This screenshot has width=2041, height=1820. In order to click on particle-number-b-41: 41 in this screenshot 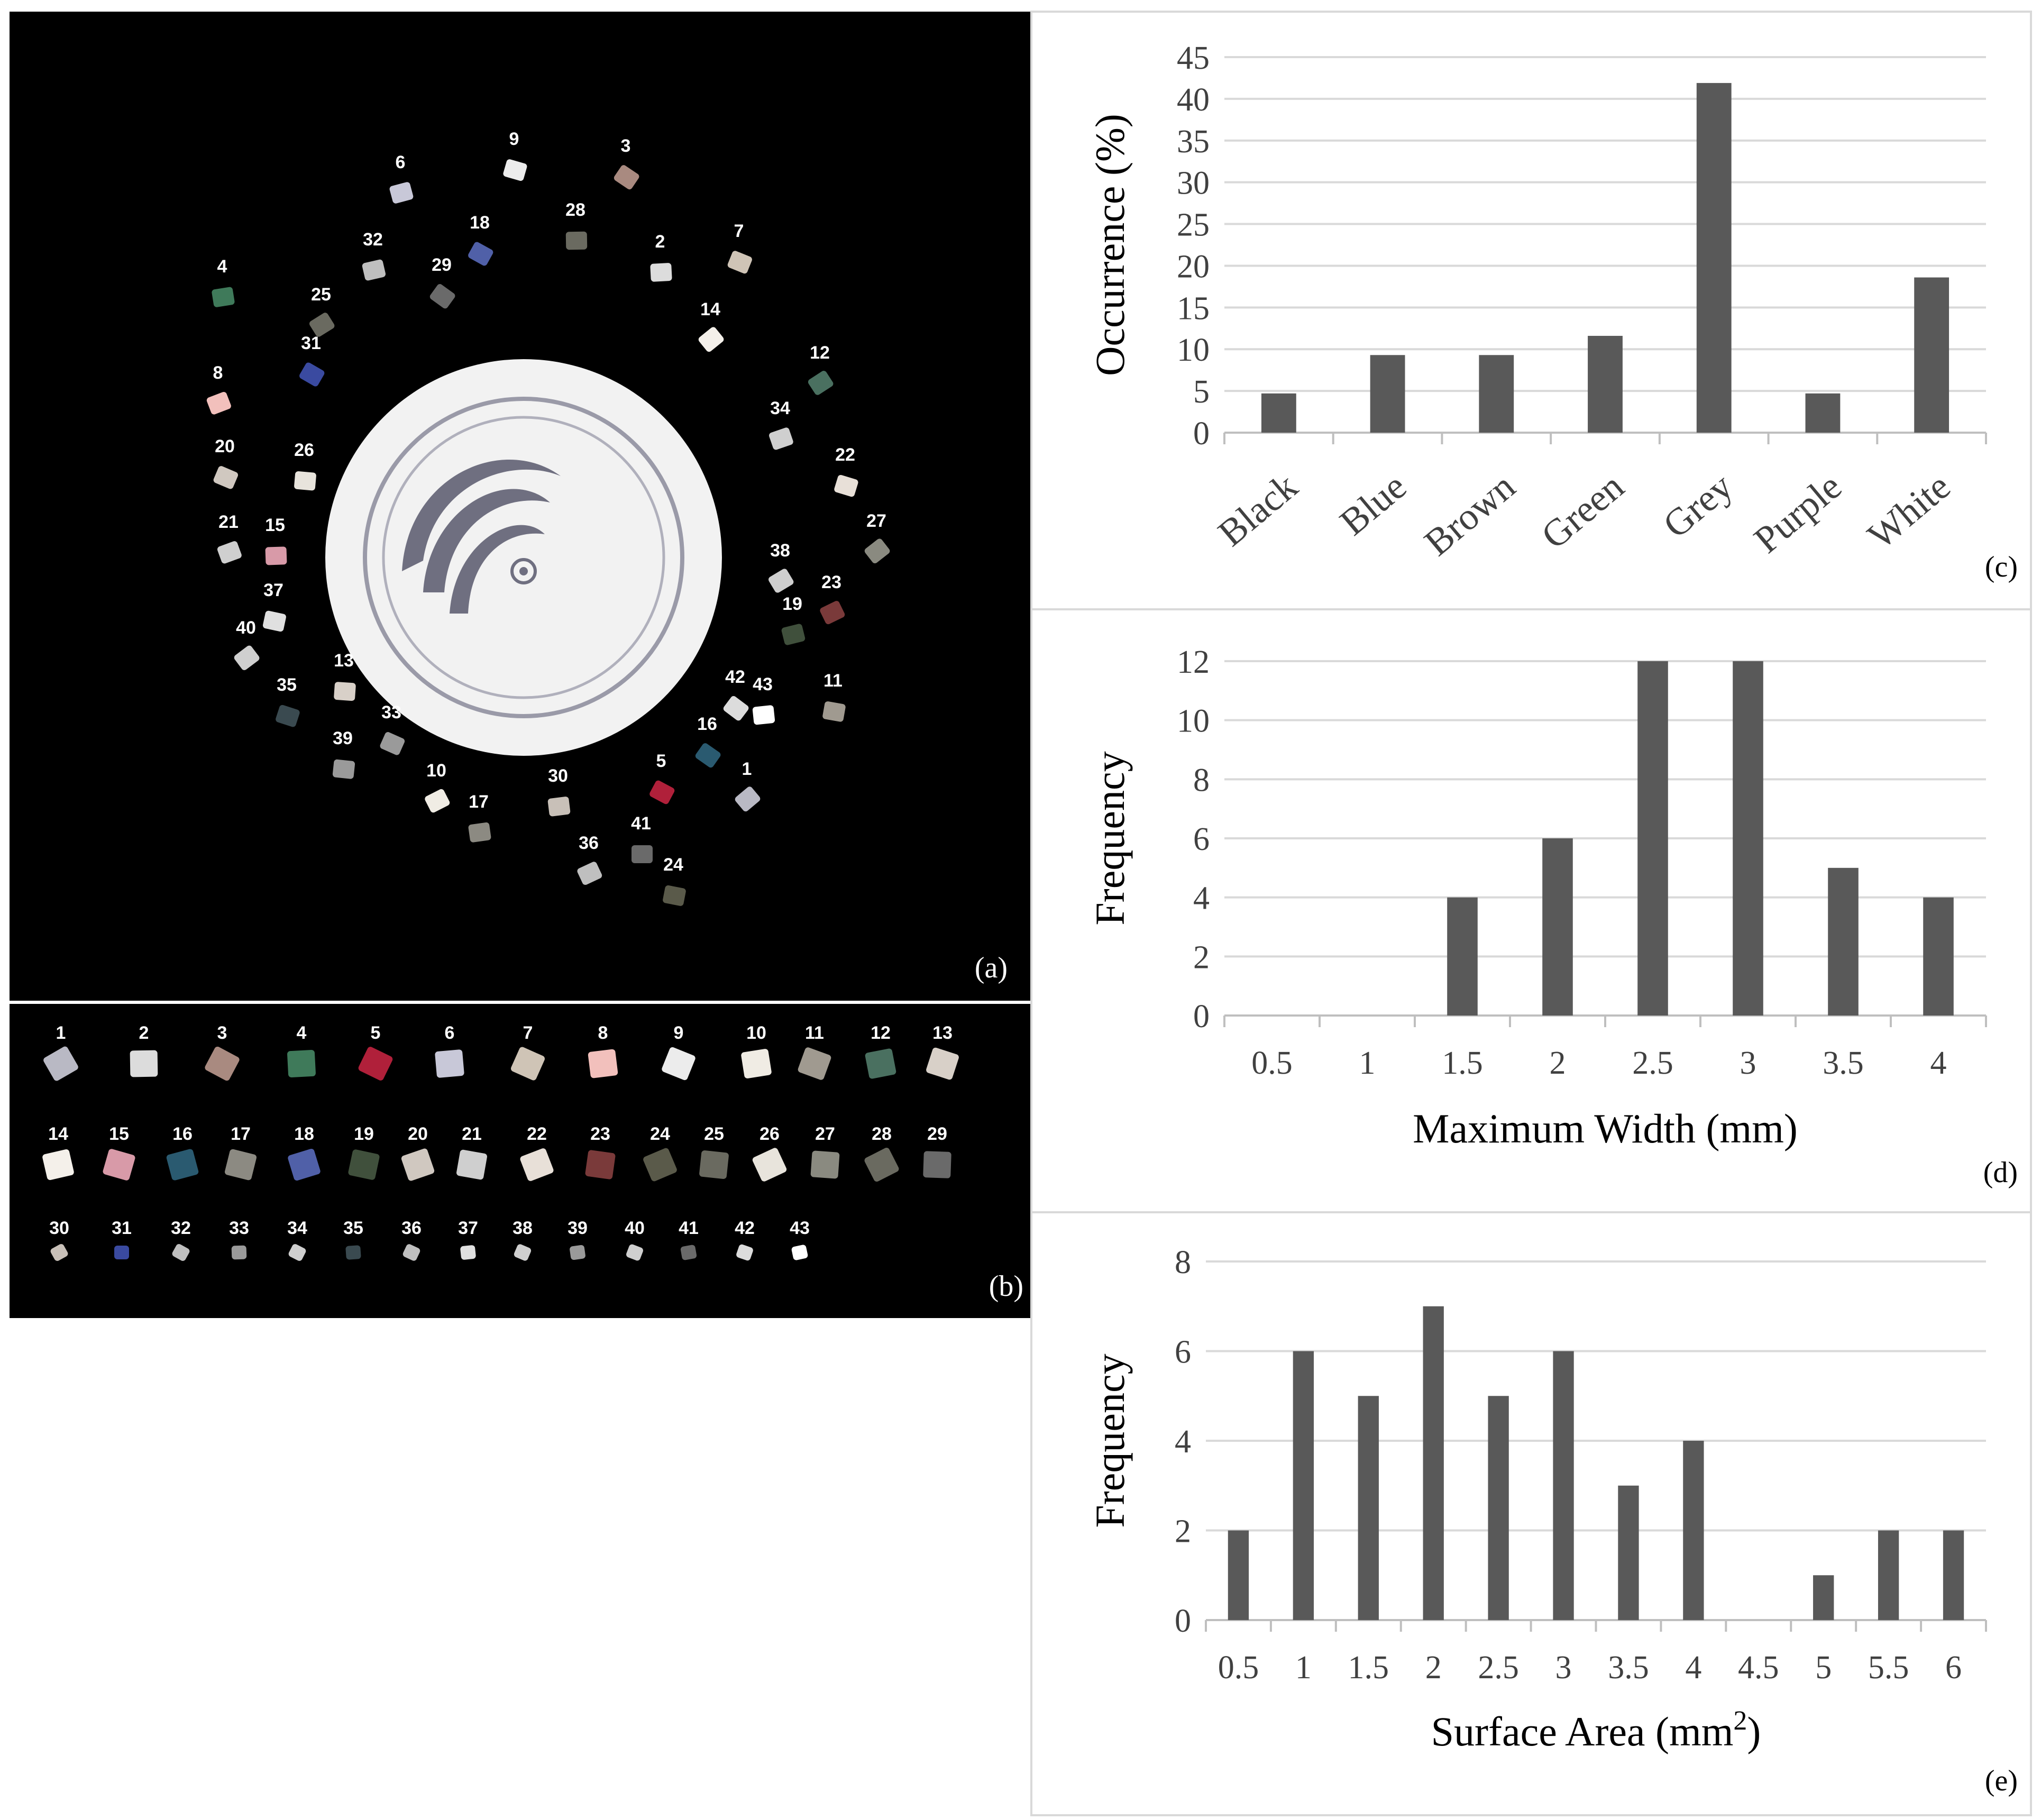, I will do `click(689, 1228)`.